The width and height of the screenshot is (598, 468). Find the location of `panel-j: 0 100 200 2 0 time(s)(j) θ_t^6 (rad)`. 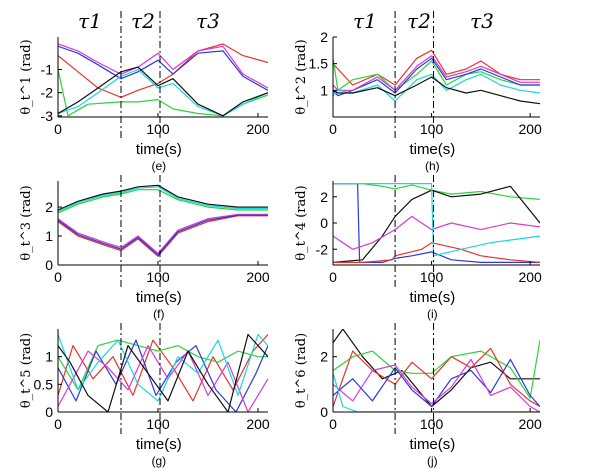

panel-j: 0 100 200 2 0 time(s)(j) θ_t^6 (rad) is located at coordinates (418, 395).